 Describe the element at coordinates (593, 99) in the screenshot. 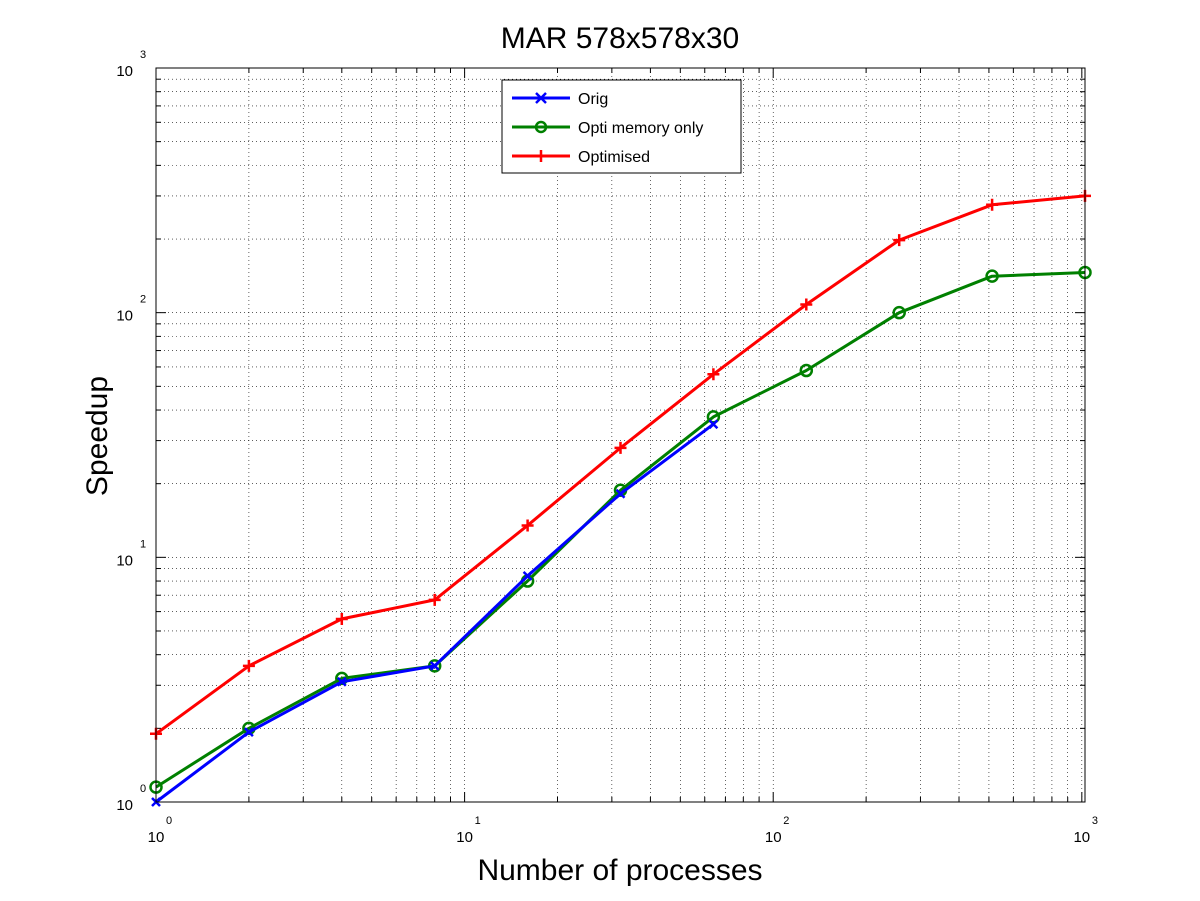

I see `legend-label-orig: Orig` at that location.